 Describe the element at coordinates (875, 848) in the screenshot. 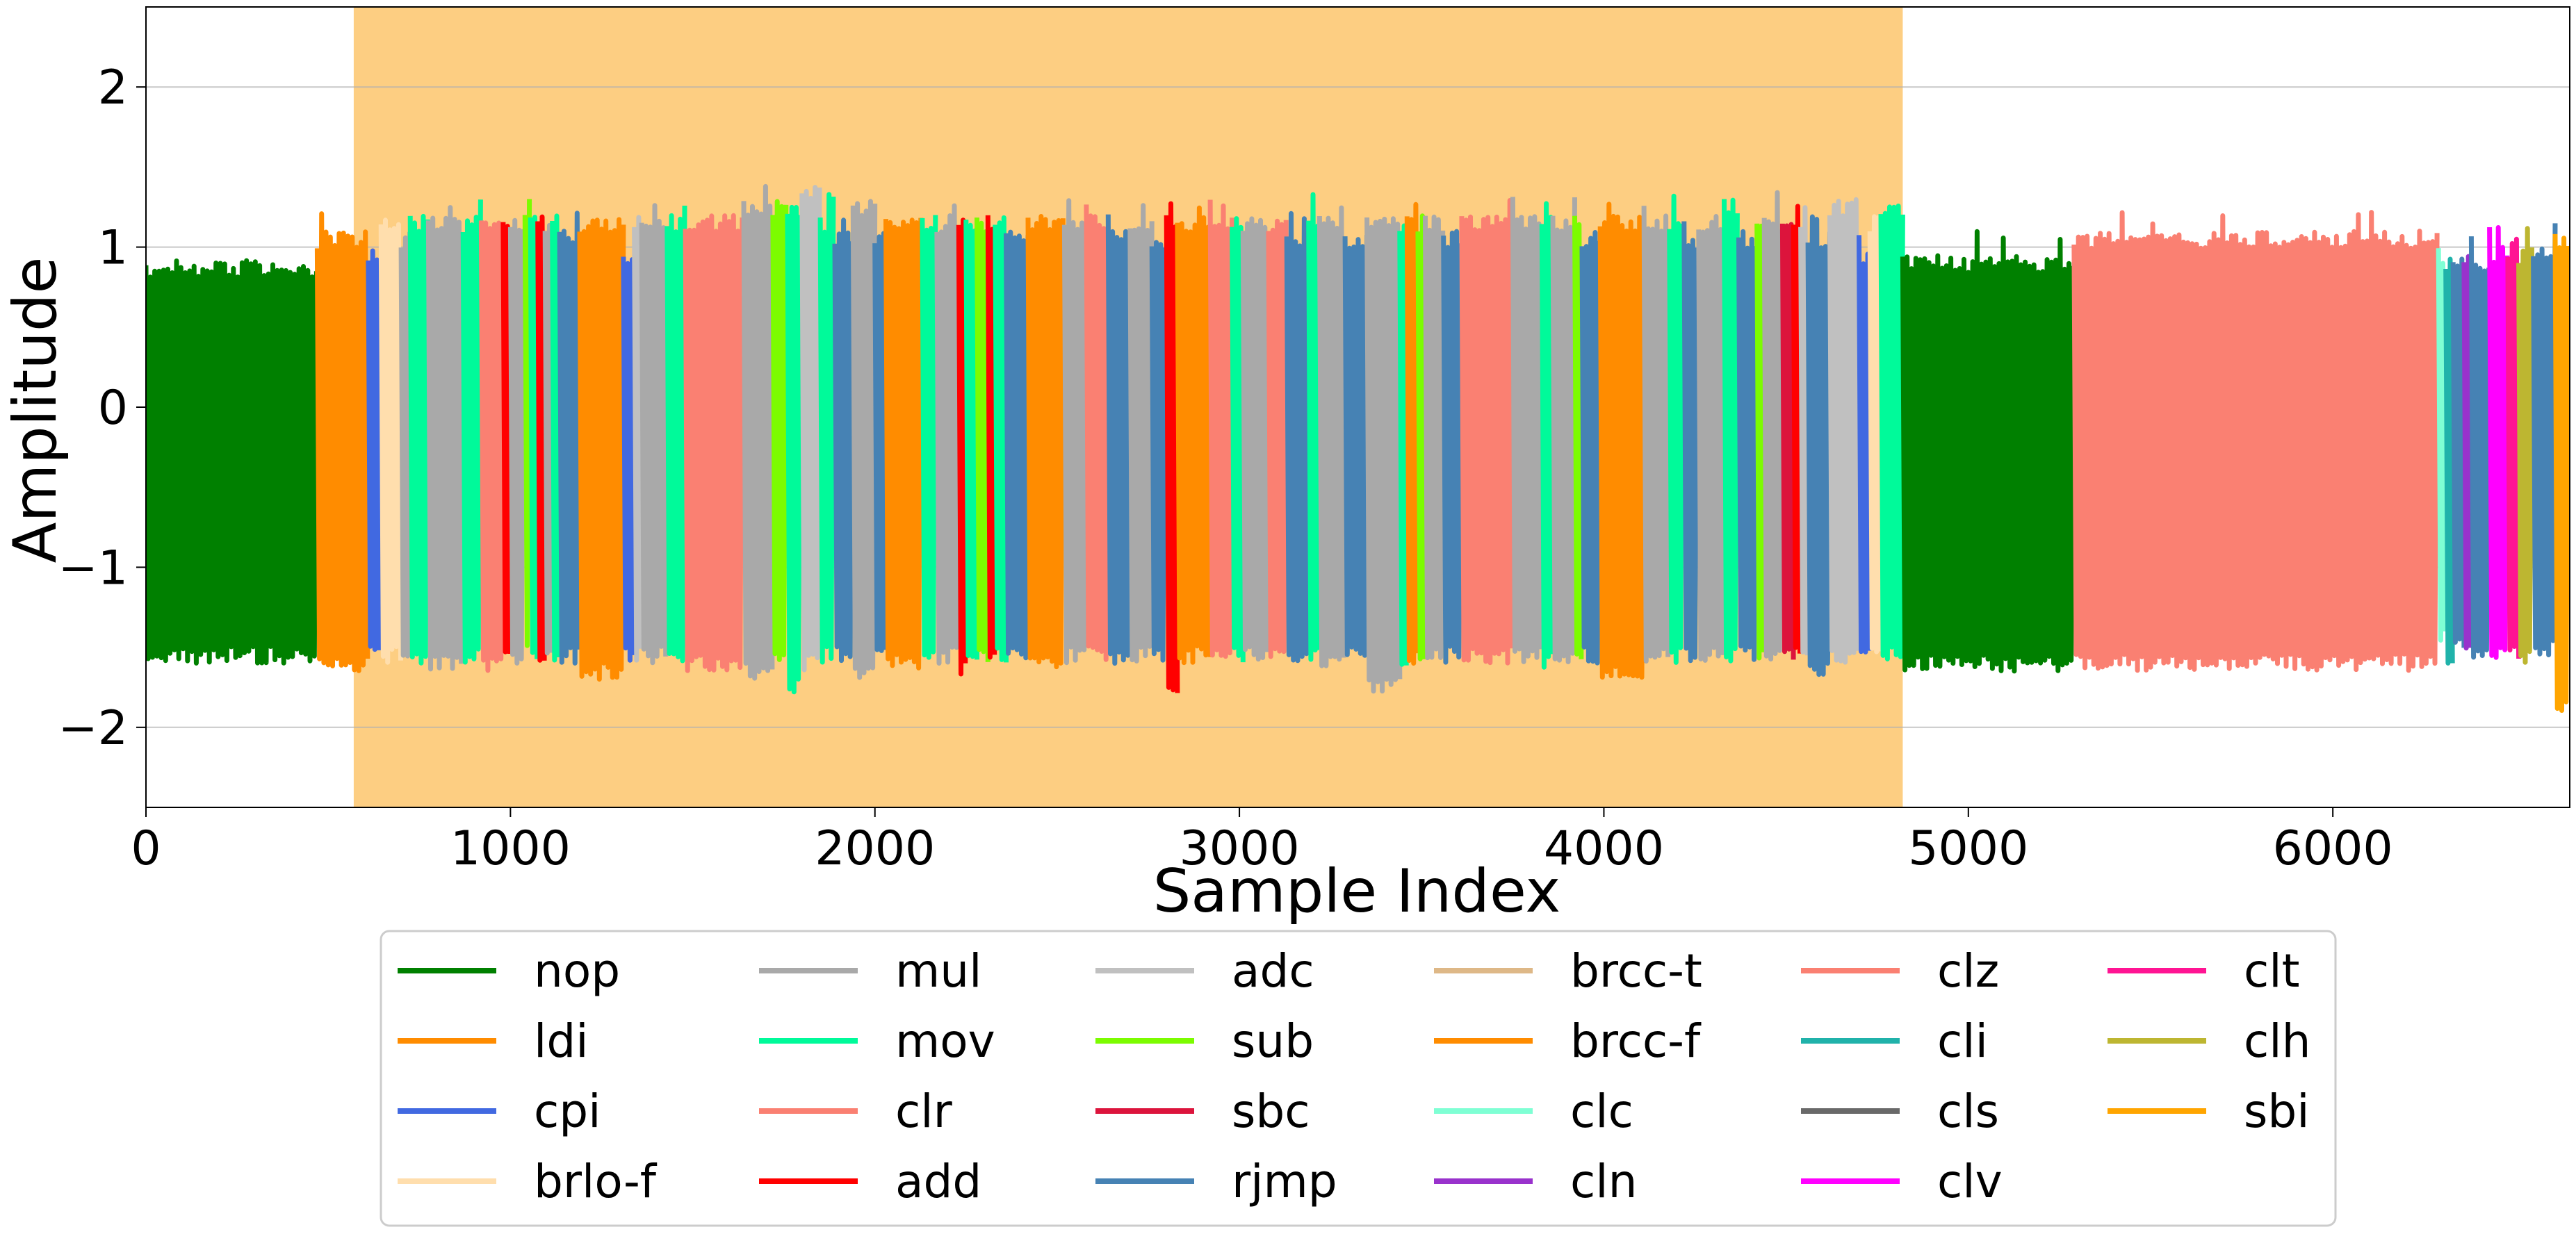

I see `x-tick-label: 2000` at that location.